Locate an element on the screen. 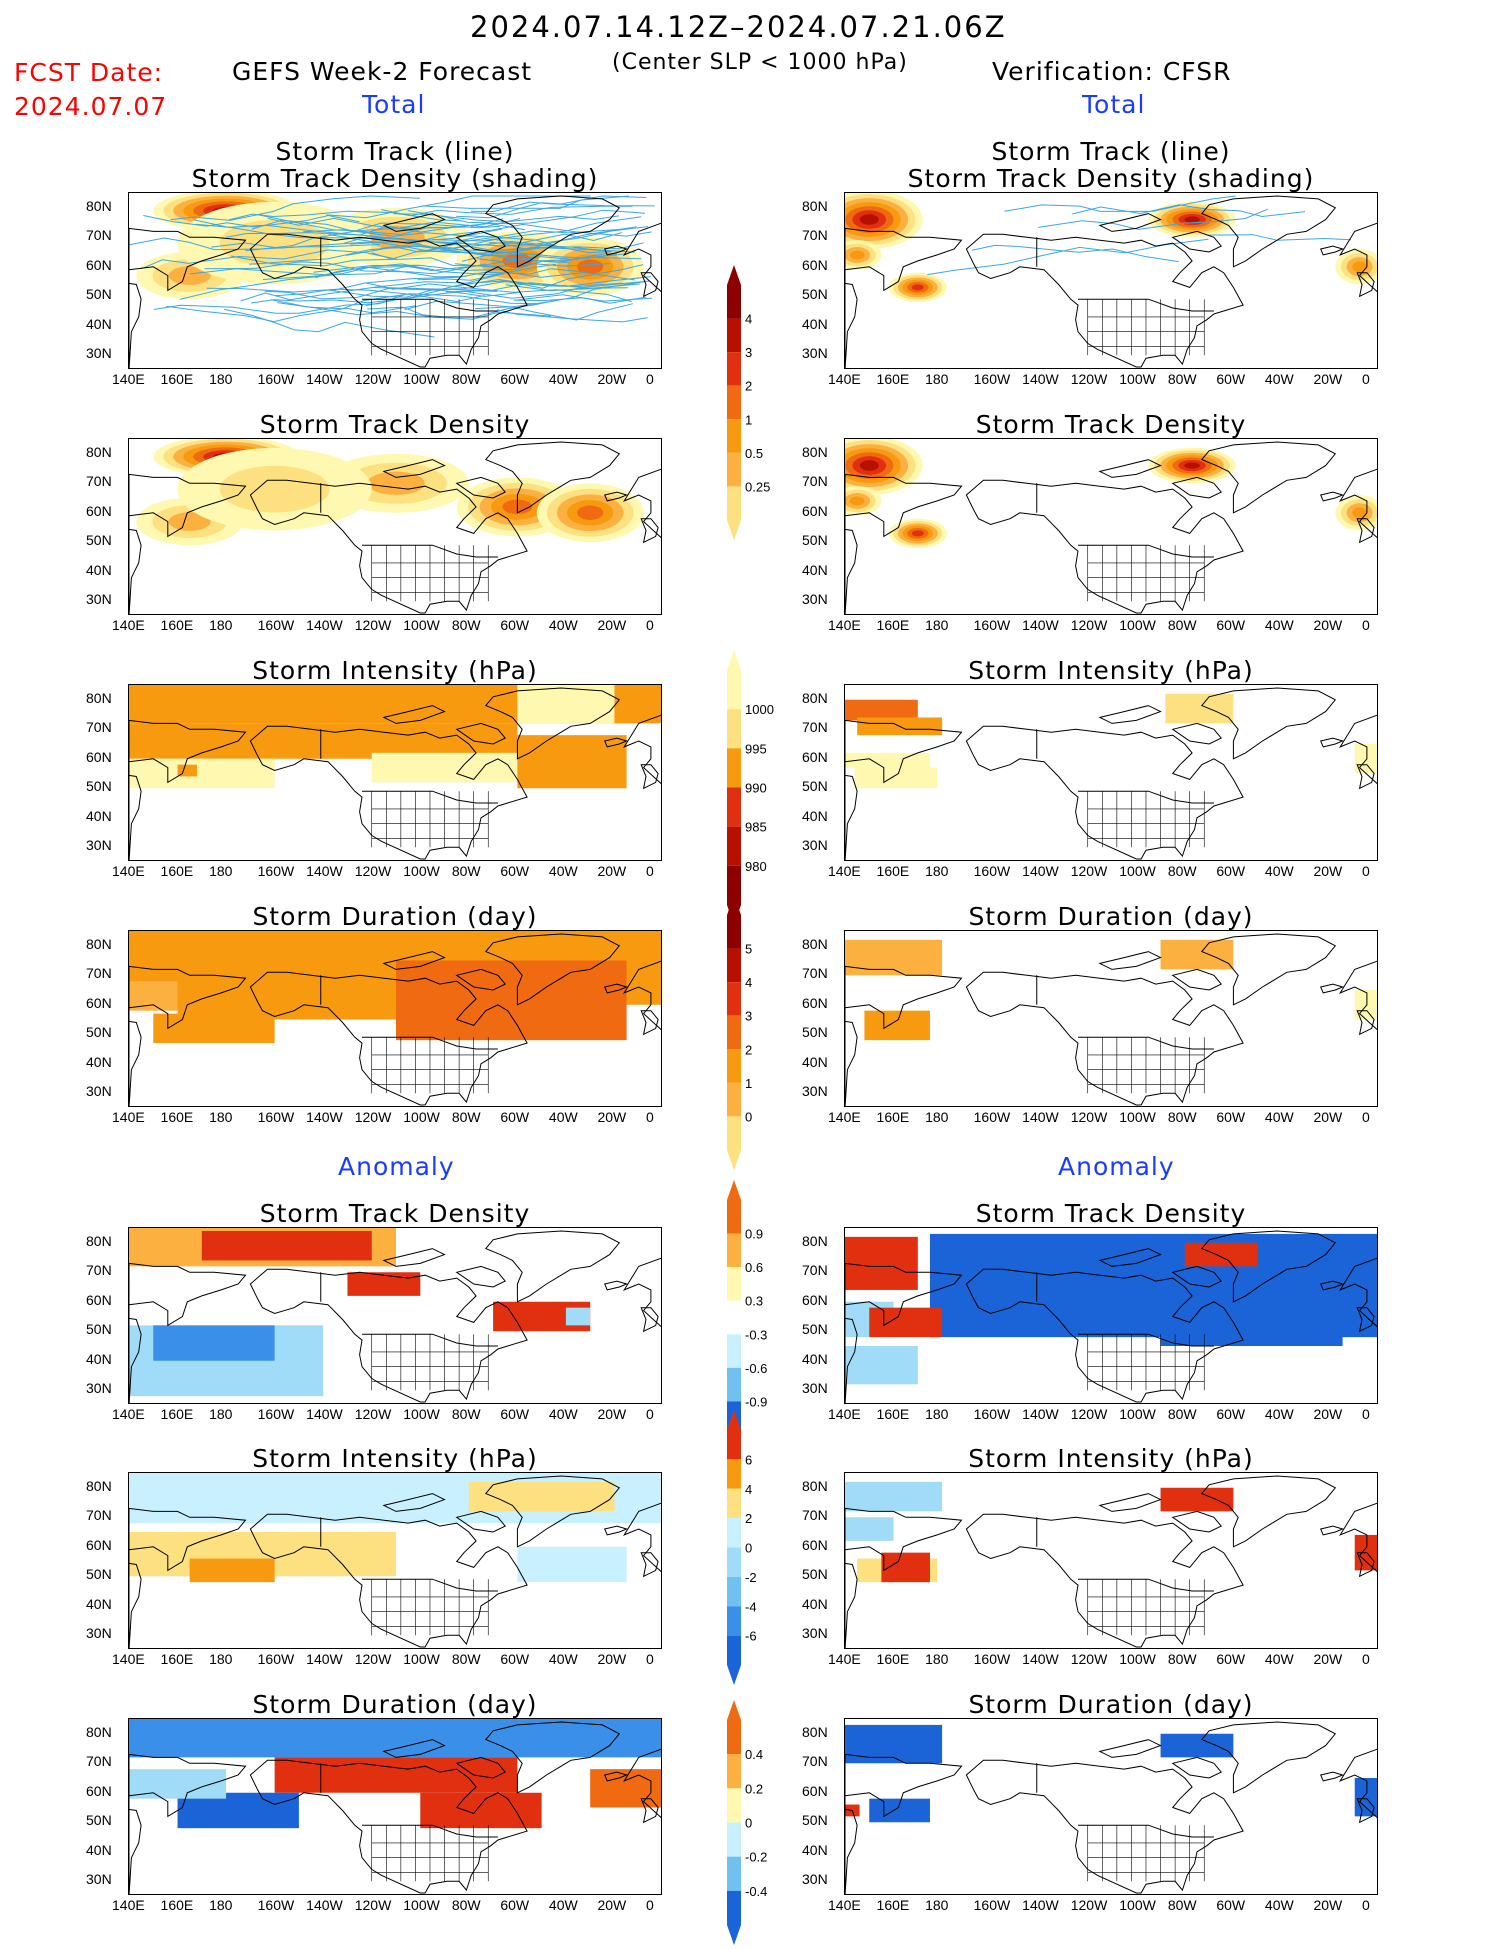  svg-text: 0.3 is located at coordinates (754, 1301).